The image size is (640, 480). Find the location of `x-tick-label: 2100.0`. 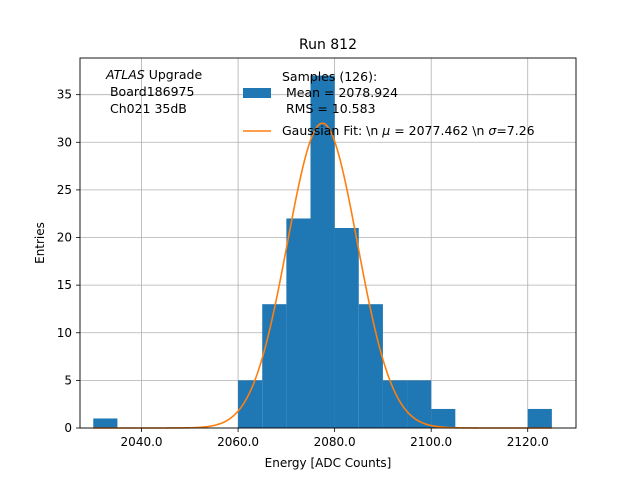

x-tick-label: 2100.0 is located at coordinates (431, 442).